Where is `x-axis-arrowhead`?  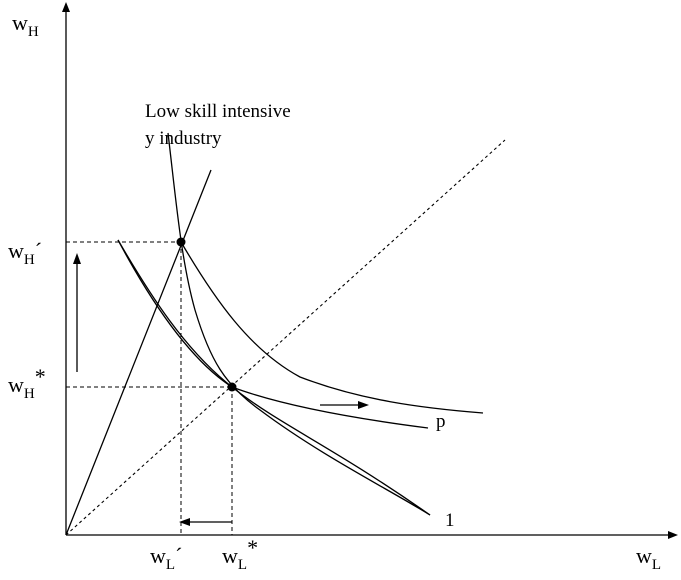 x-axis-arrowhead is located at coordinates (673, 535).